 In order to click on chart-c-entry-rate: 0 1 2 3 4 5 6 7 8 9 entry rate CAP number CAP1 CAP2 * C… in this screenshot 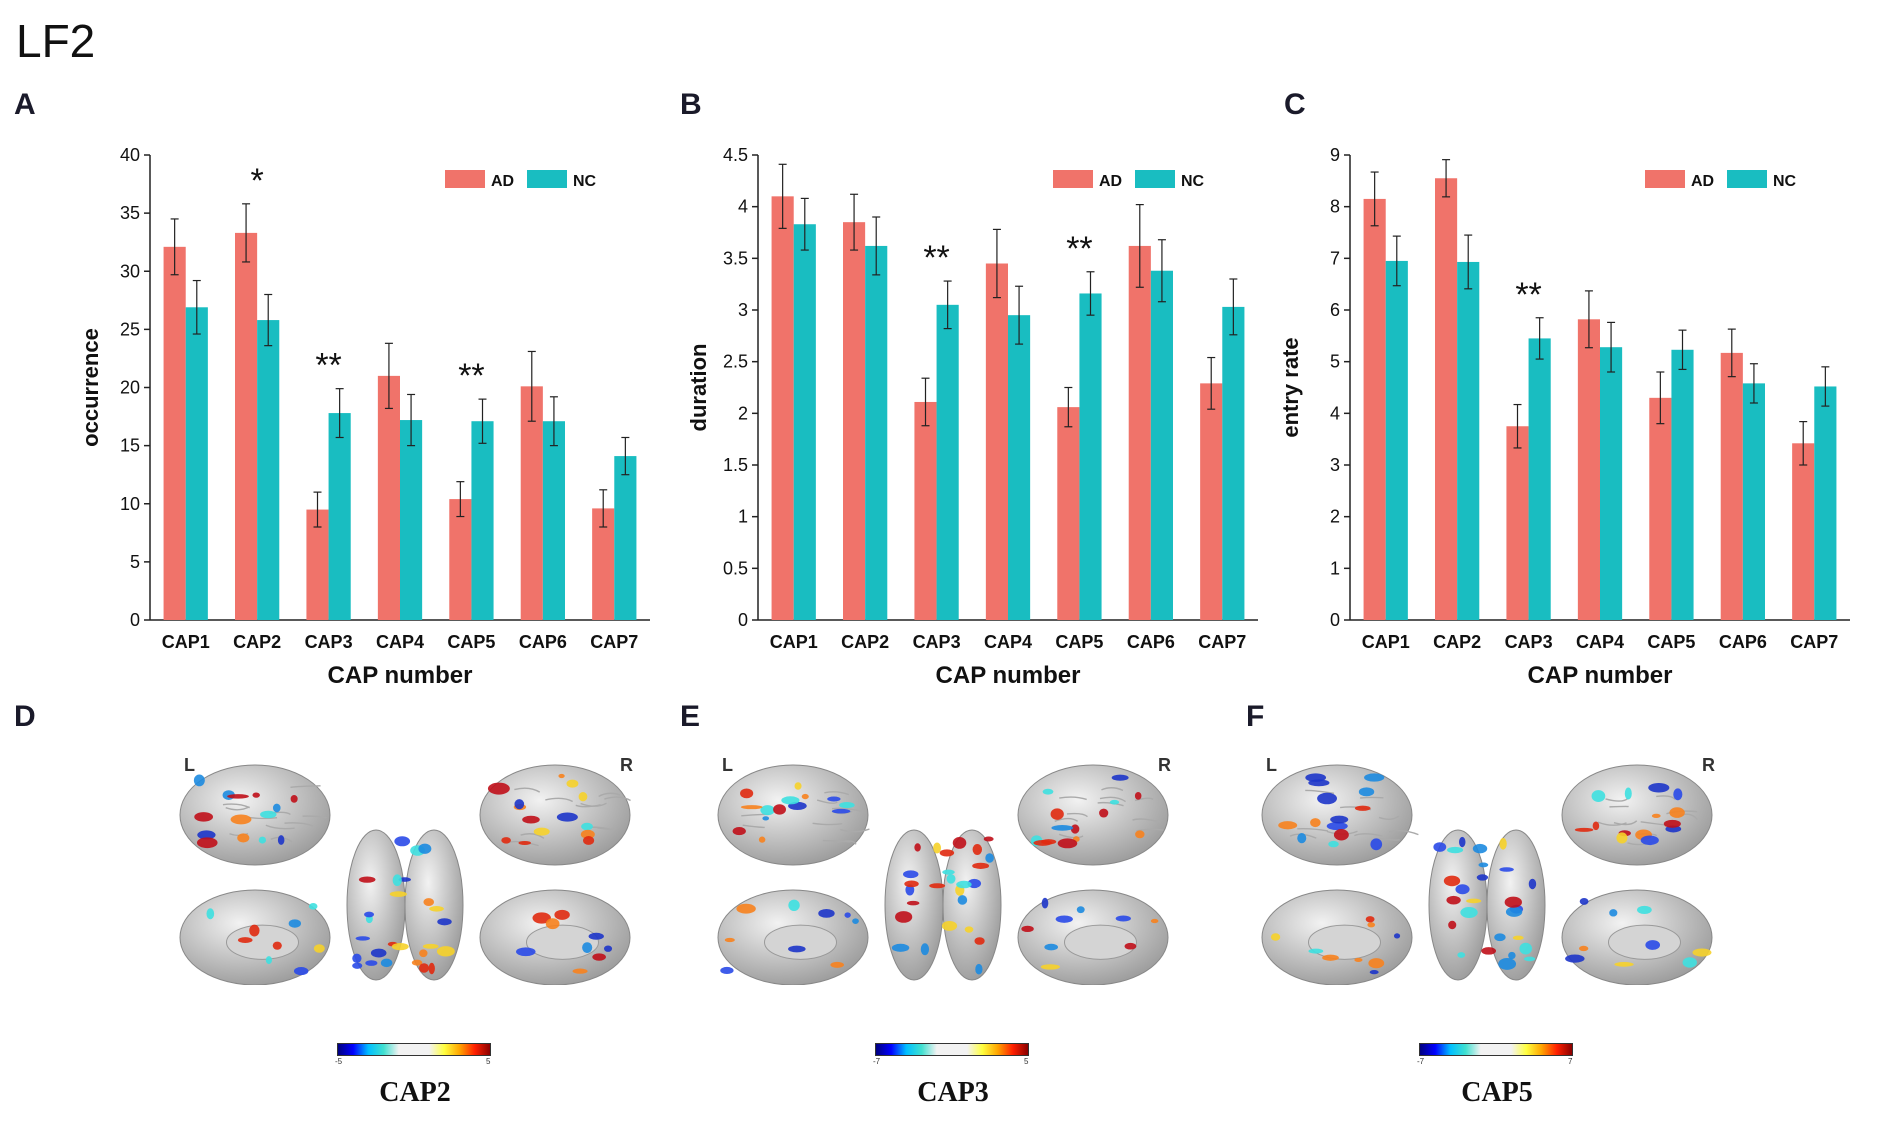, I will do `click(1564, 414)`.